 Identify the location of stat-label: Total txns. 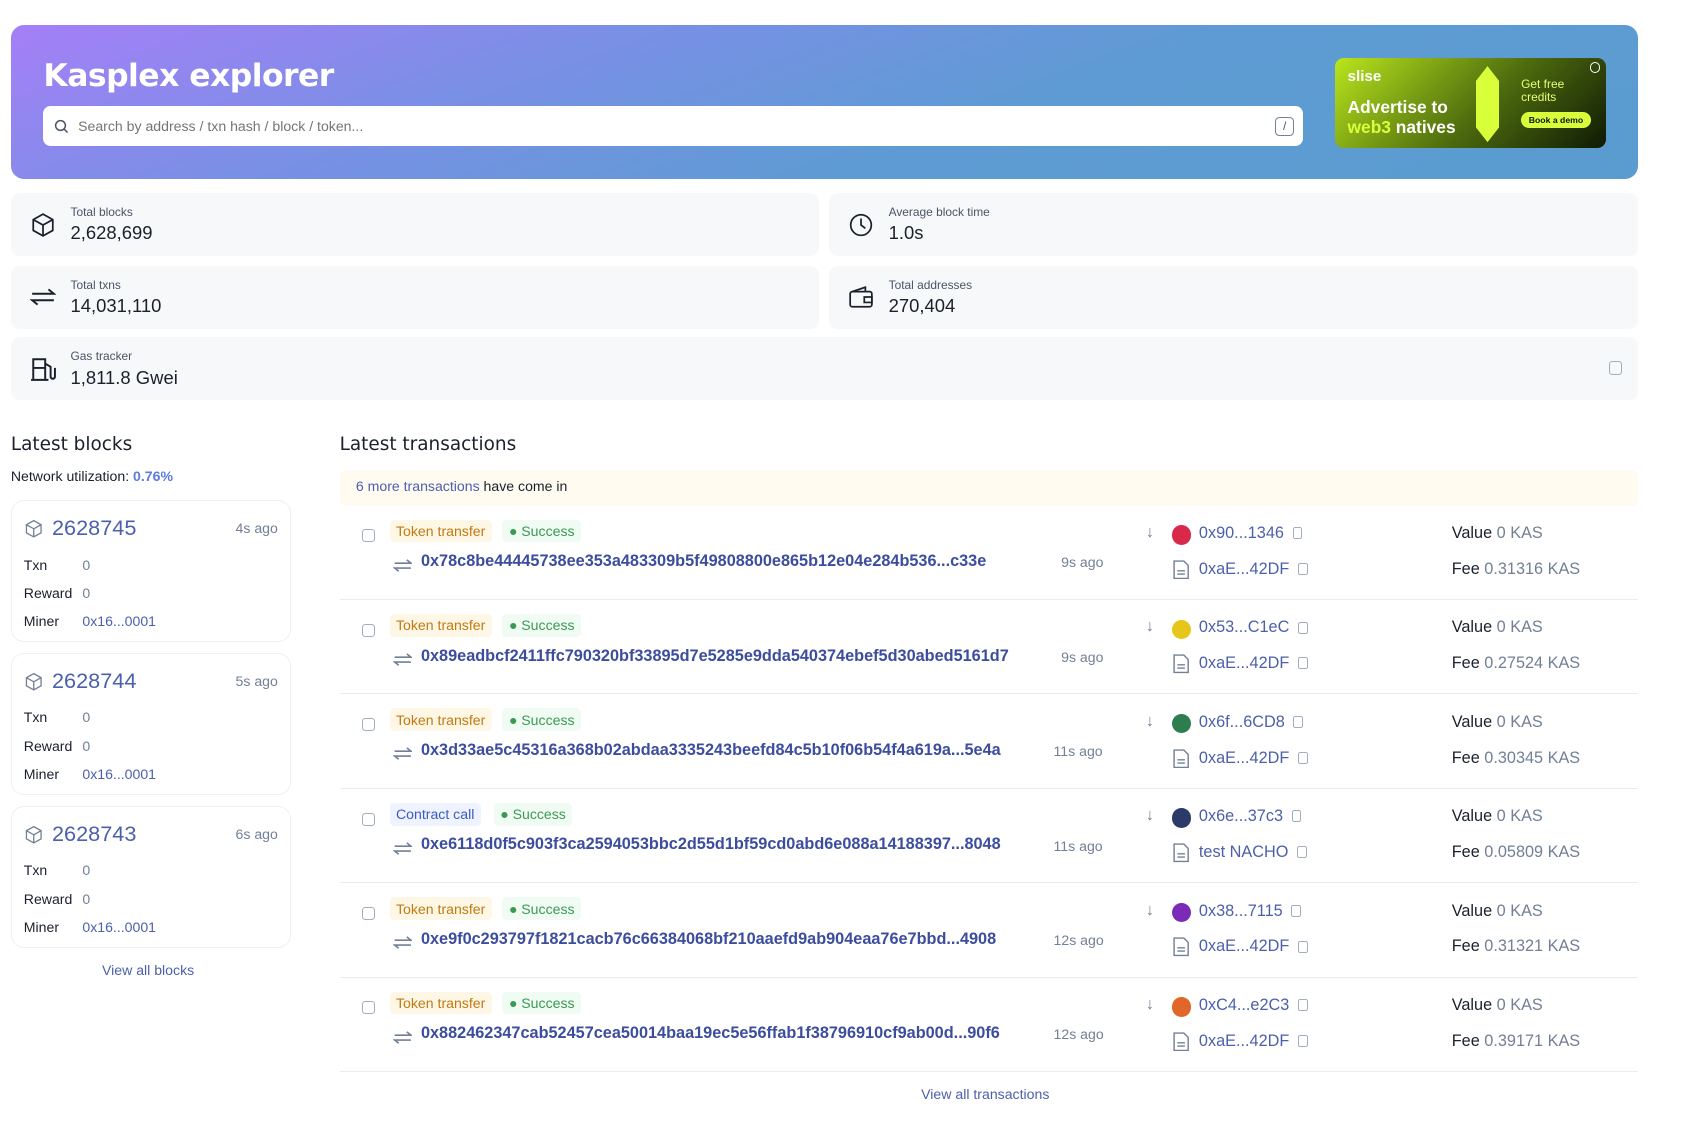
(95, 284).